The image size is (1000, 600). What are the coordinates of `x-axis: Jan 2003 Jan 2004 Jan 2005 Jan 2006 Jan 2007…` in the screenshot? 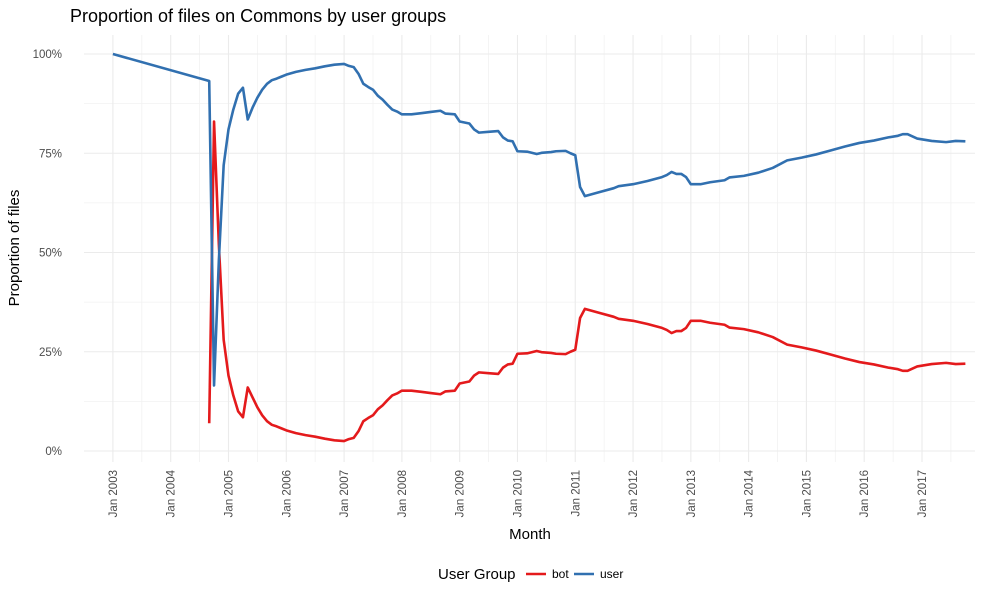 It's located at (518, 493).